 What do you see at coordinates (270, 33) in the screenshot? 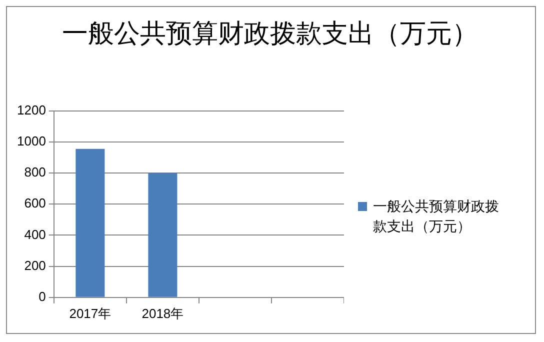
I see `chart-title: 一般公共预算财政拨款支出（万元）` at bounding box center [270, 33].